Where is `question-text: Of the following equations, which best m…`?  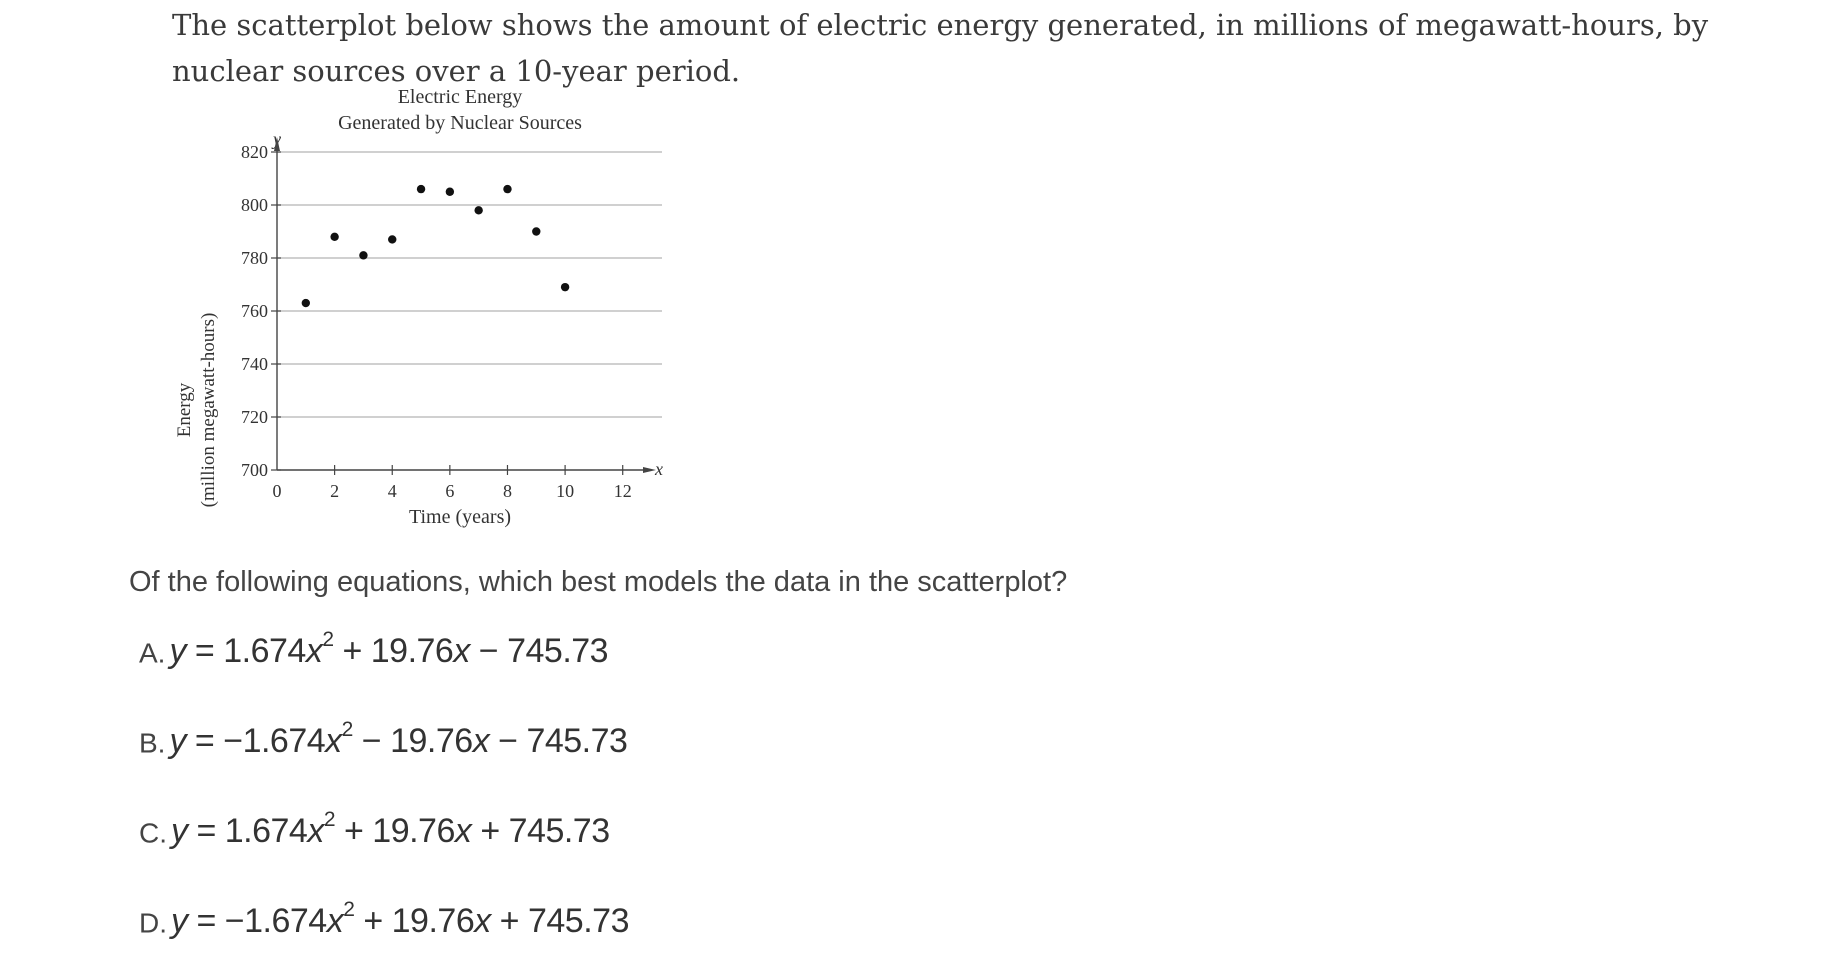
question-text: Of the following equations, which best m… is located at coordinates (598, 582).